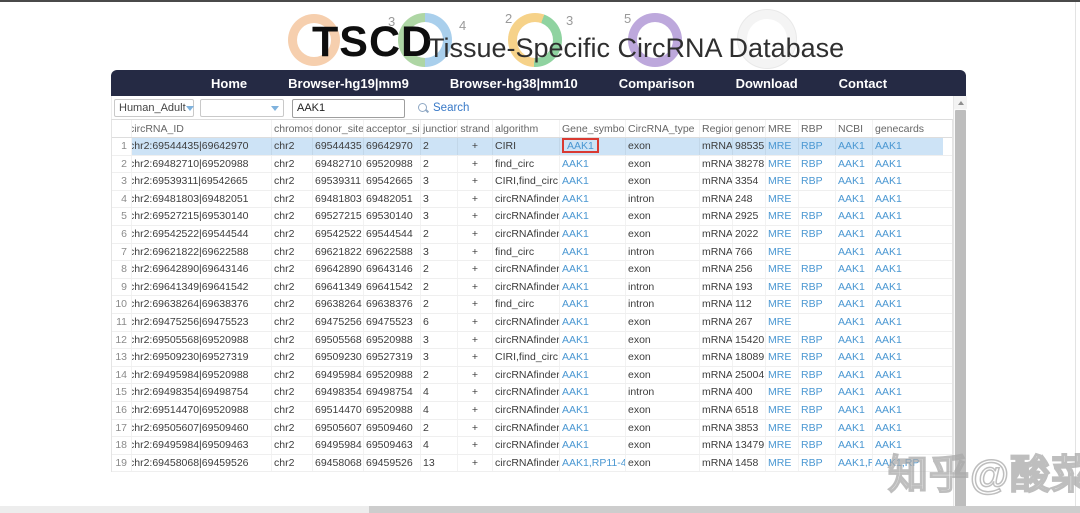 This screenshot has width=1080, height=513. What do you see at coordinates (960, 311) in the screenshot?
I see `scrollbar-thumb` at bounding box center [960, 311].